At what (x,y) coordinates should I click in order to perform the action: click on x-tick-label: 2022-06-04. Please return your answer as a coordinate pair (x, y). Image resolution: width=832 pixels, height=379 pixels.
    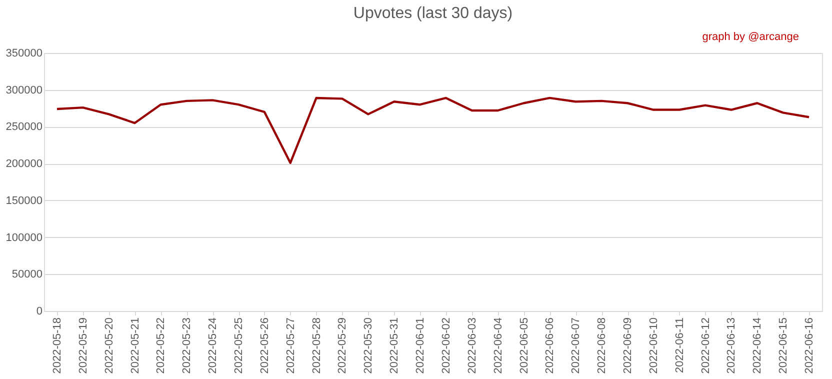
    Looking at the image, I should click on (498, 346).